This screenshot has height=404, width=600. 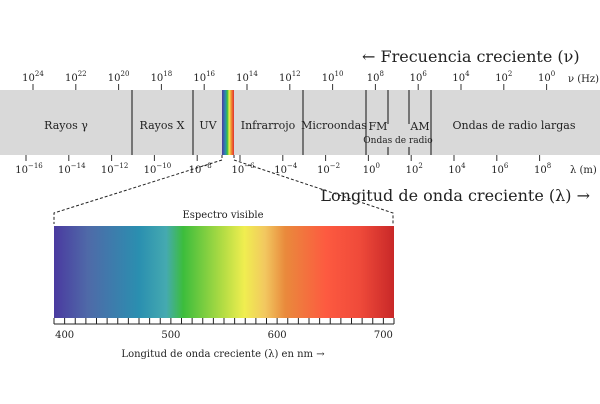 I want to click on frequency-axis-title: ← Frecuencia creciente (ν), so click(x=471, y=56).